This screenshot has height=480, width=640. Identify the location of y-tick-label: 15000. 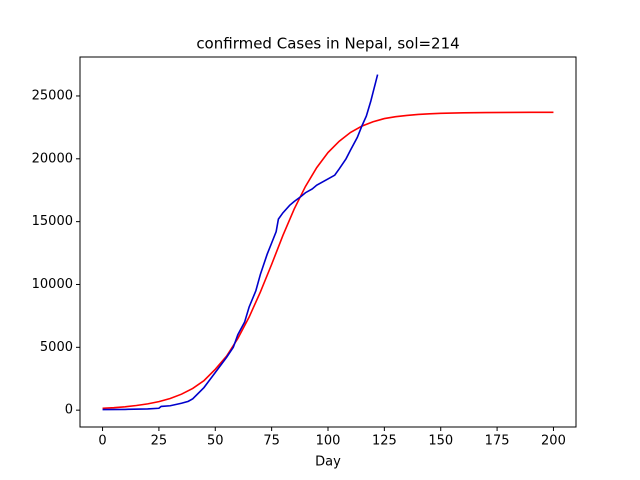
(52, 221).